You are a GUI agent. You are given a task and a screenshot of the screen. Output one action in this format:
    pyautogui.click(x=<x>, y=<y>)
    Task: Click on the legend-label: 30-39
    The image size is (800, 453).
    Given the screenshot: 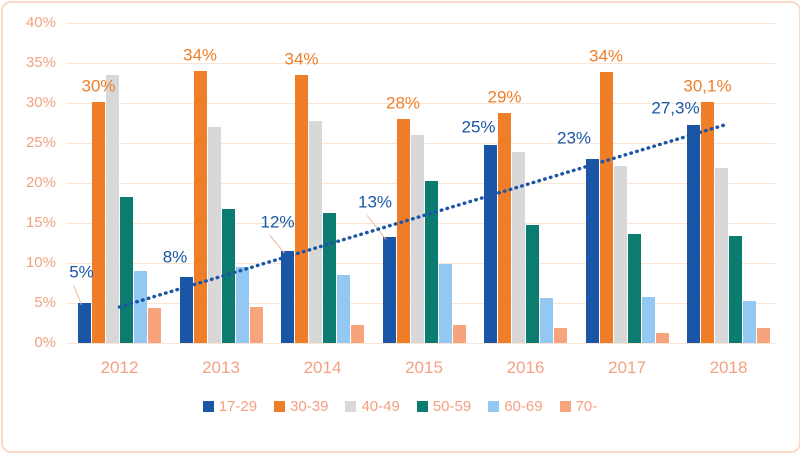 What is the action you would take?
    pyautogui.click(x=309, y=406)
    